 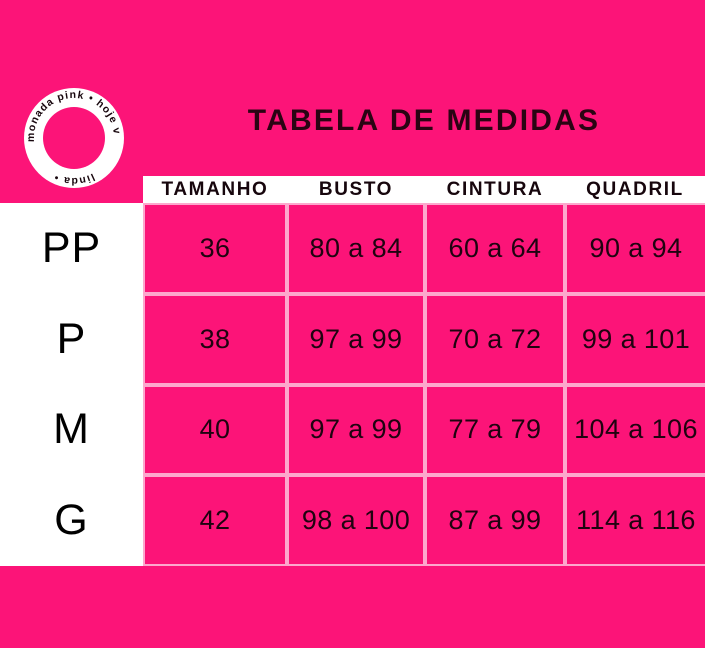 I want to click on size-label-m: M, so click(x=71, y=429).